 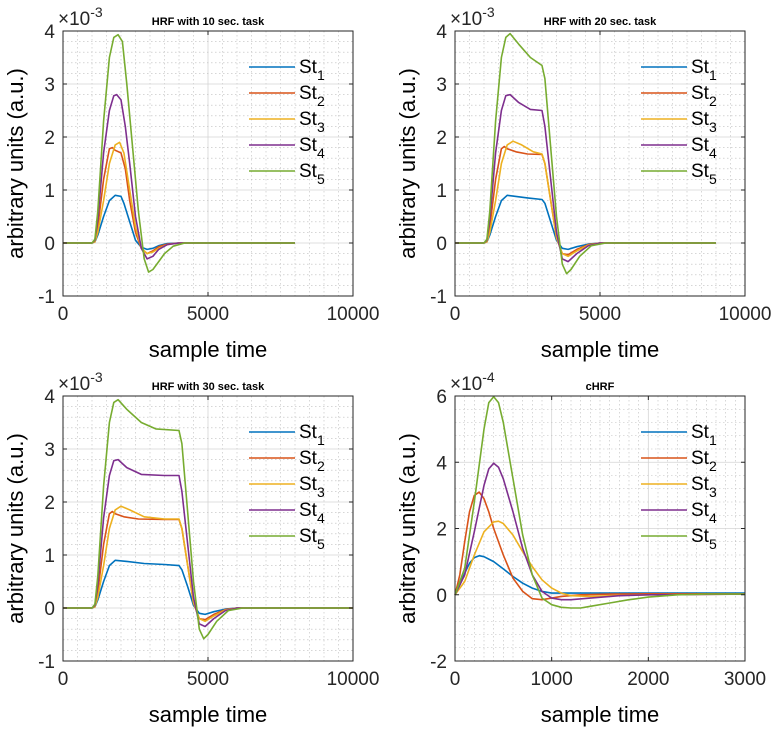 I want to click on y-tick-label: -2, so click(x=438, y=662).